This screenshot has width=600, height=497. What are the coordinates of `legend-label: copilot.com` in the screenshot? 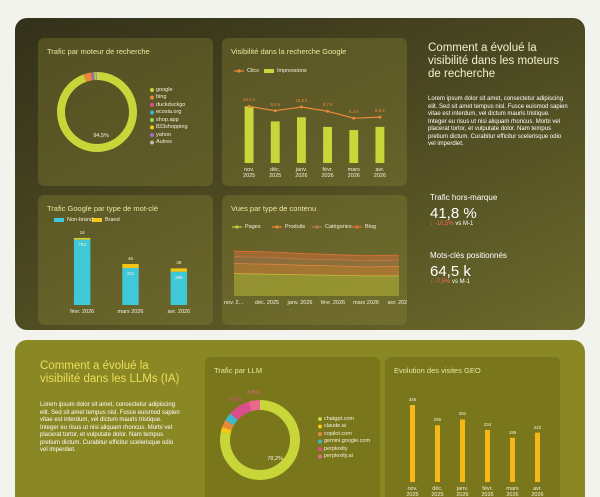 It's located at (338, 433).